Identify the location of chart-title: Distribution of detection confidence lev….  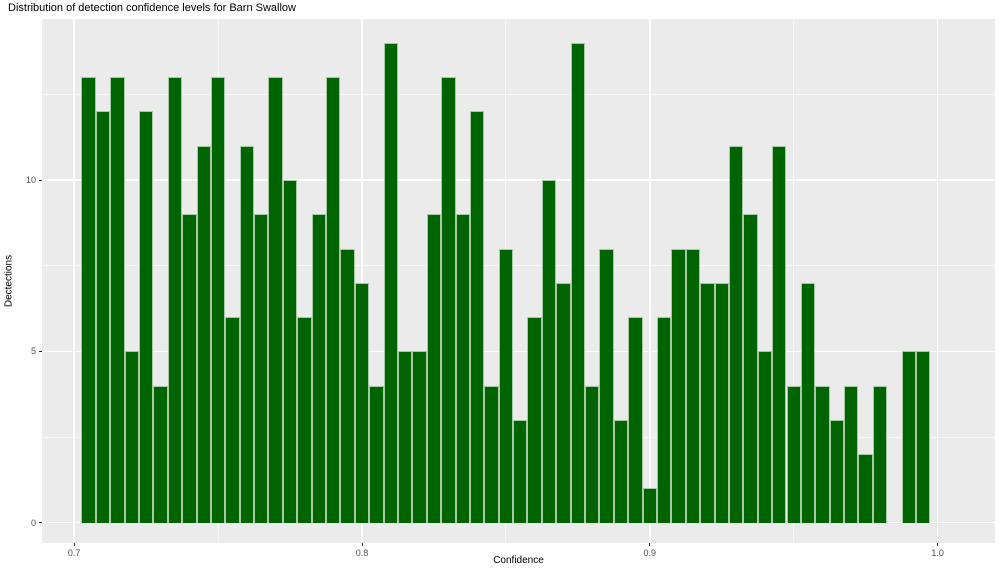
(152, 8).